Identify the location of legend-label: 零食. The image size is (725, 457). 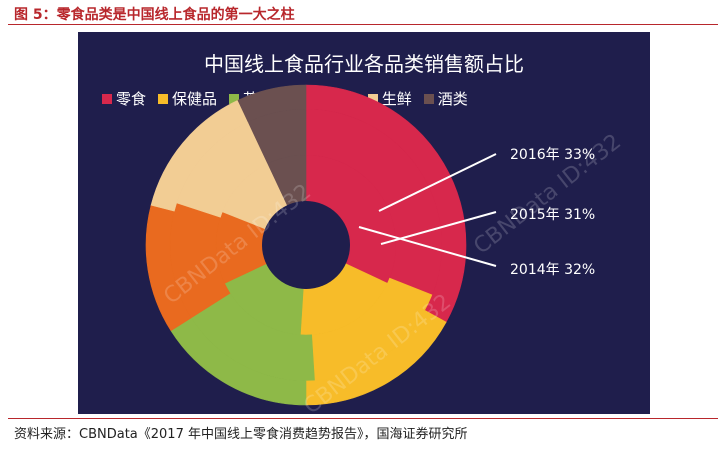
(131, 99).